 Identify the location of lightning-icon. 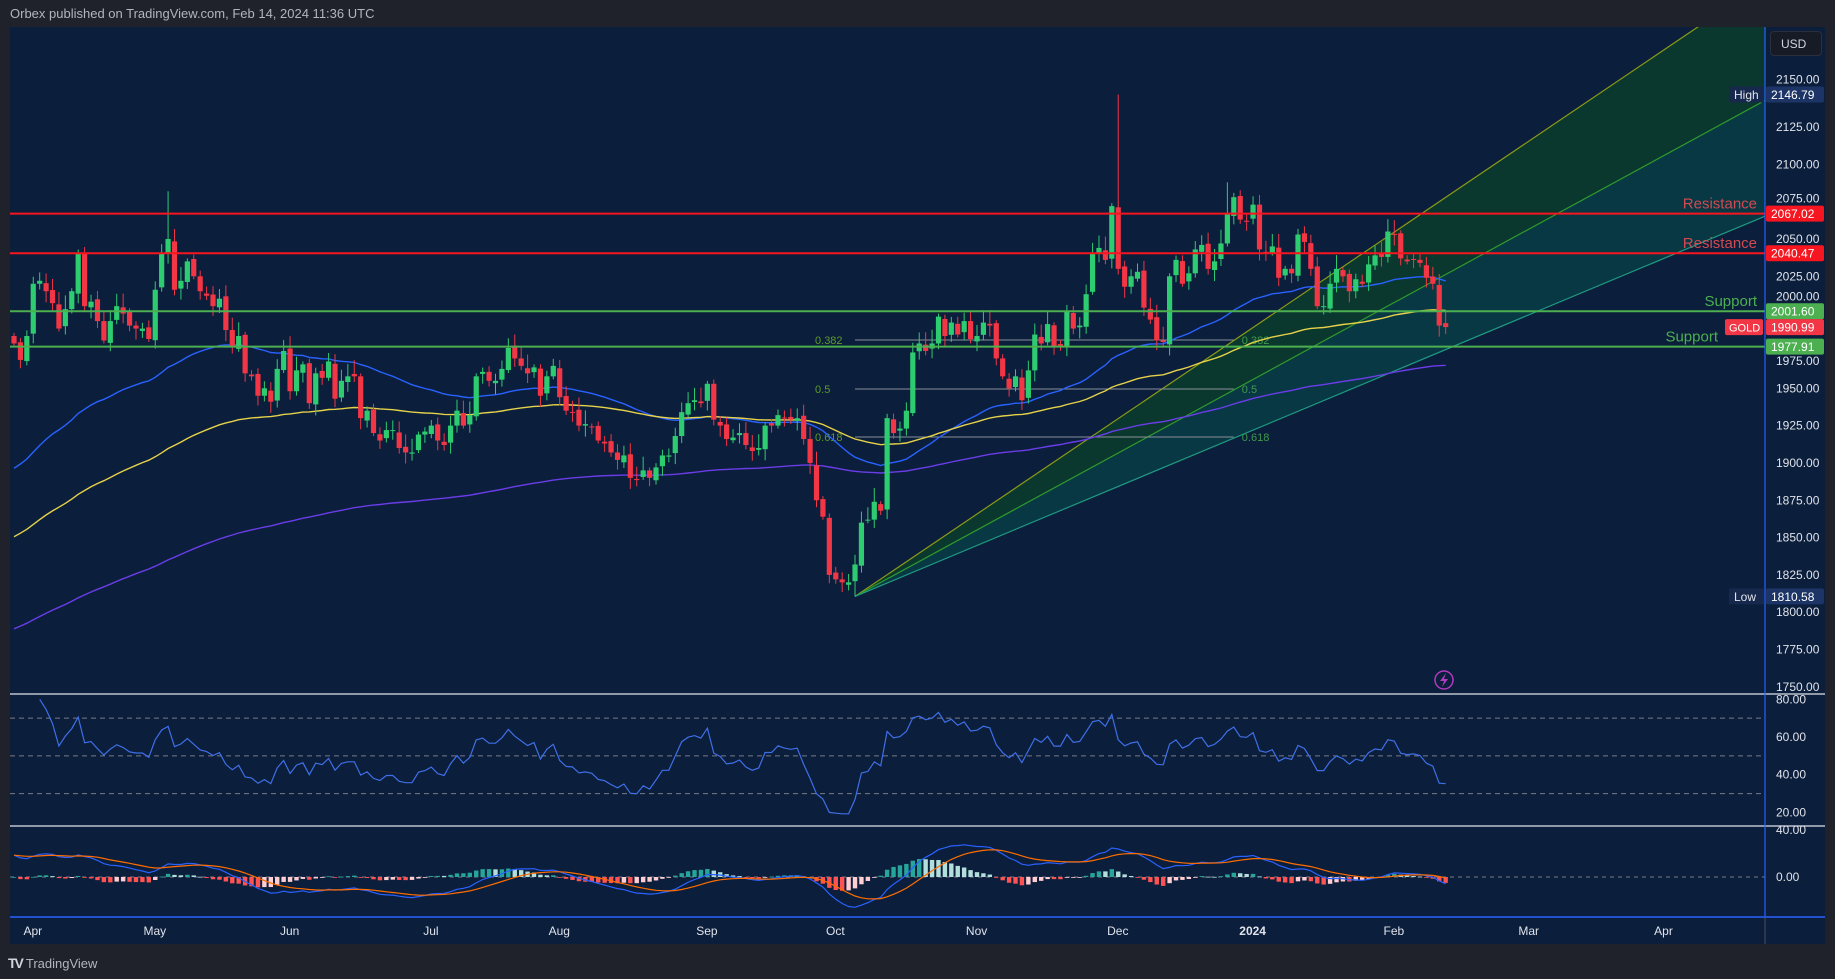
(1444, 680).